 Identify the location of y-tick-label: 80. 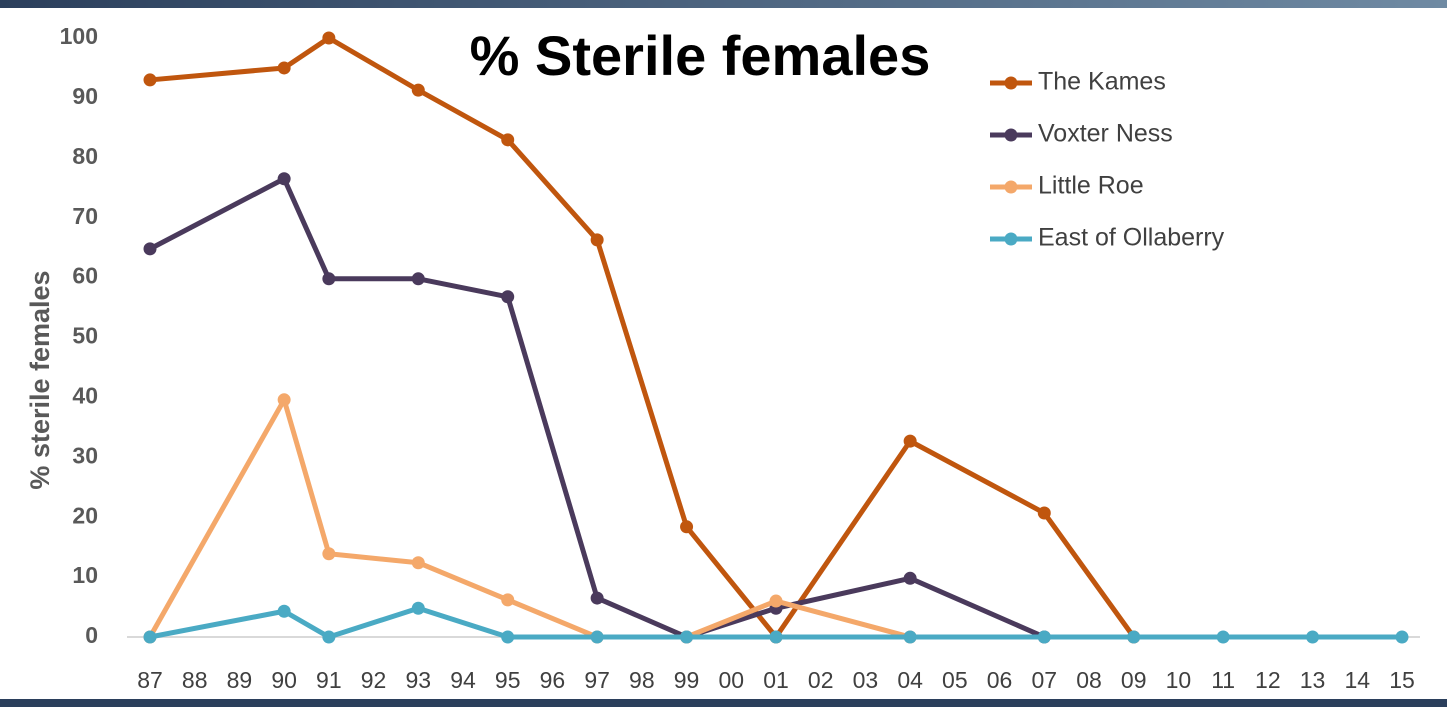
(85, 156).